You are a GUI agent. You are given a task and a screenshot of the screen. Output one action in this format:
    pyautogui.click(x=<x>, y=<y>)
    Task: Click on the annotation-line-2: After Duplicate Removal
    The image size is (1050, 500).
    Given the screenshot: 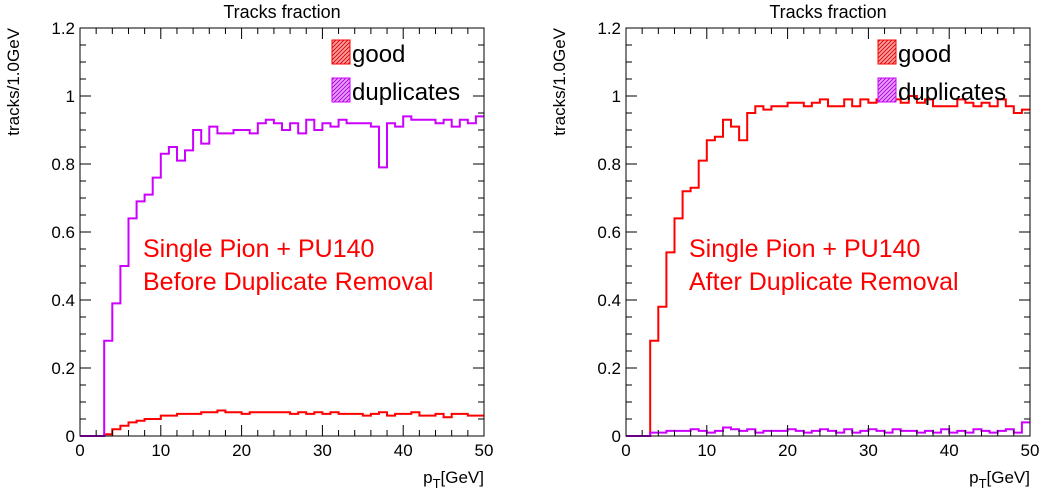 What is the action you would take?
    pyautogui.click(x=824, y=282)
    